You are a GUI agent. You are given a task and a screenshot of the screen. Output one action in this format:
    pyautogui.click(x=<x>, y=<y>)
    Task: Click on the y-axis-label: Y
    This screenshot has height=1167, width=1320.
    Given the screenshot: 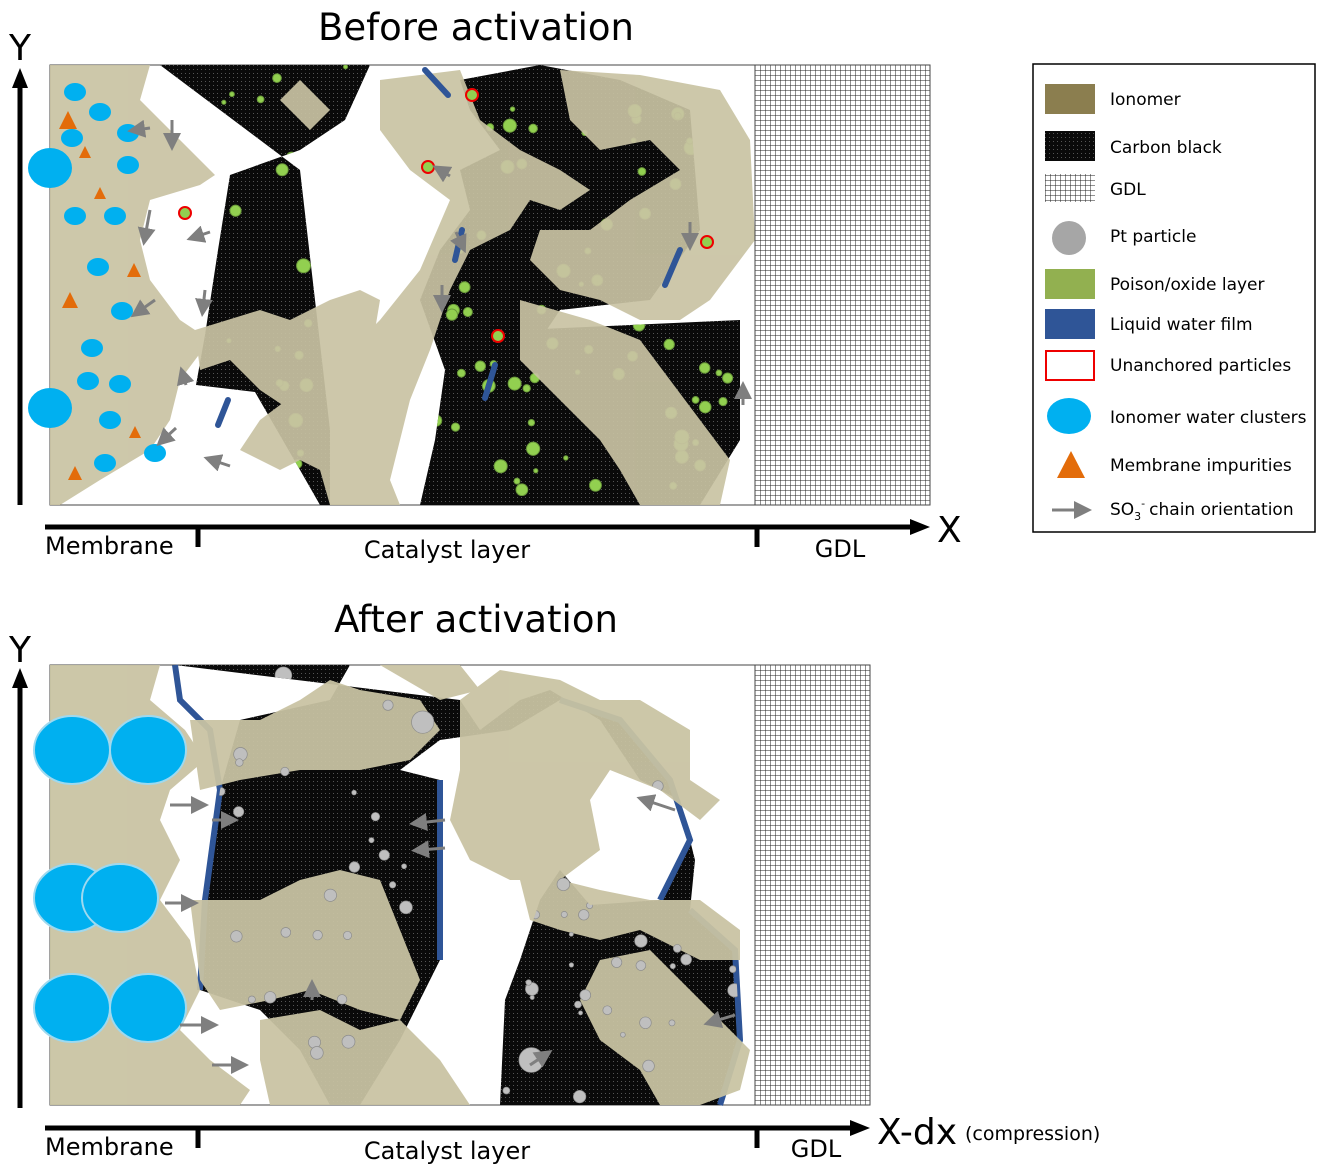 What is the action you would take?
    pyautogui.click(x=20, y=650)
    